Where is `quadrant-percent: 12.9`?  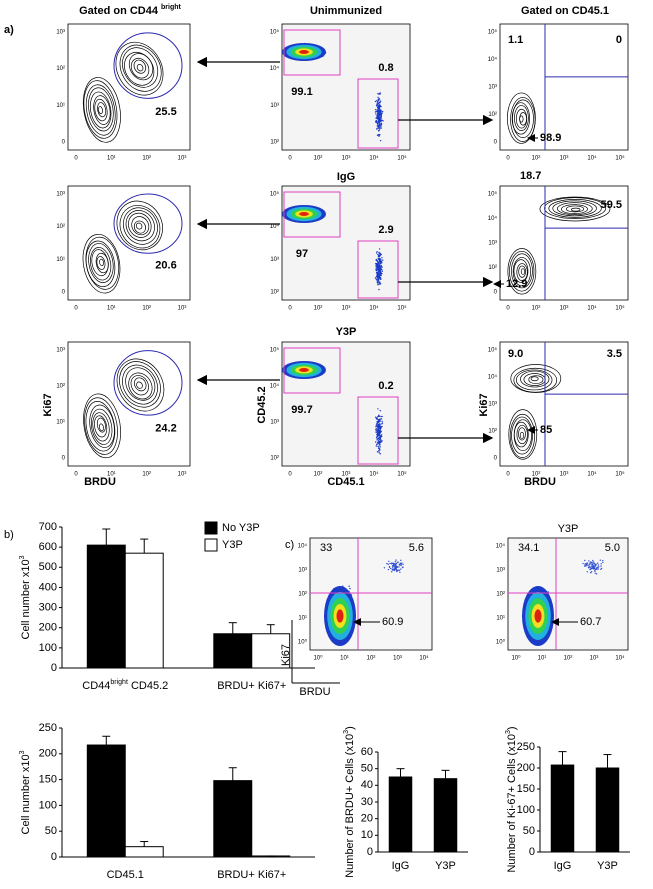 quadrant-percent: 12.9 is located at coordinates (516, 284).